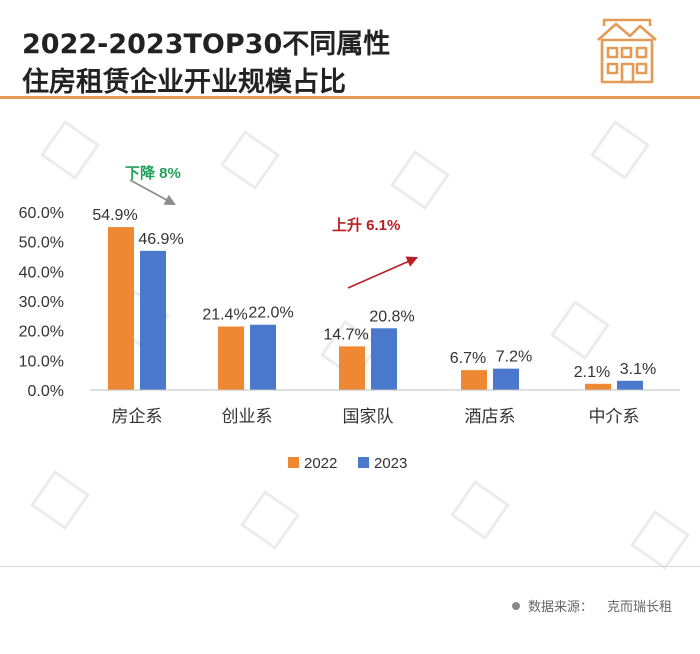  What do you see at coordinates (350, 566) in the screenshot?
I see `footer-divider` at bounding box center [350, 566].